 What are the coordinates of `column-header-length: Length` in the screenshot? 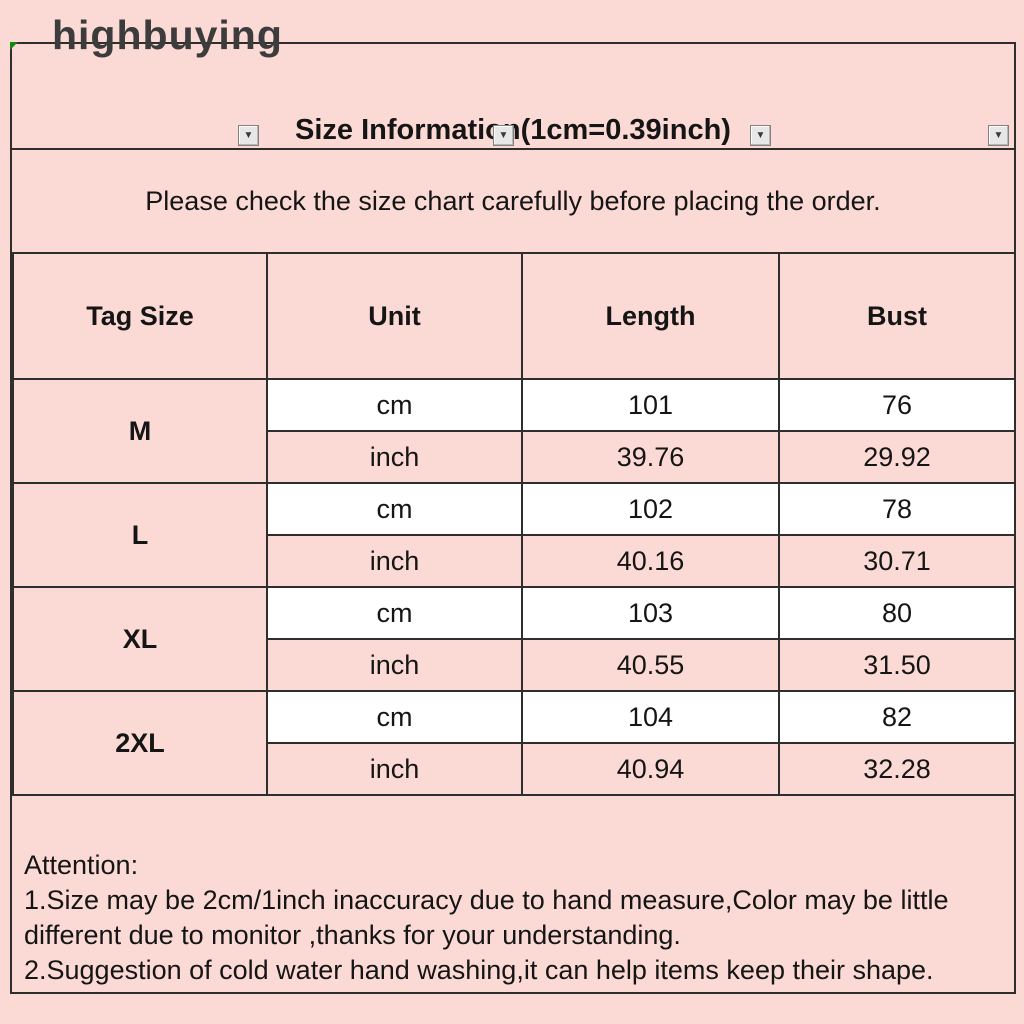 It's located at (650, 316).